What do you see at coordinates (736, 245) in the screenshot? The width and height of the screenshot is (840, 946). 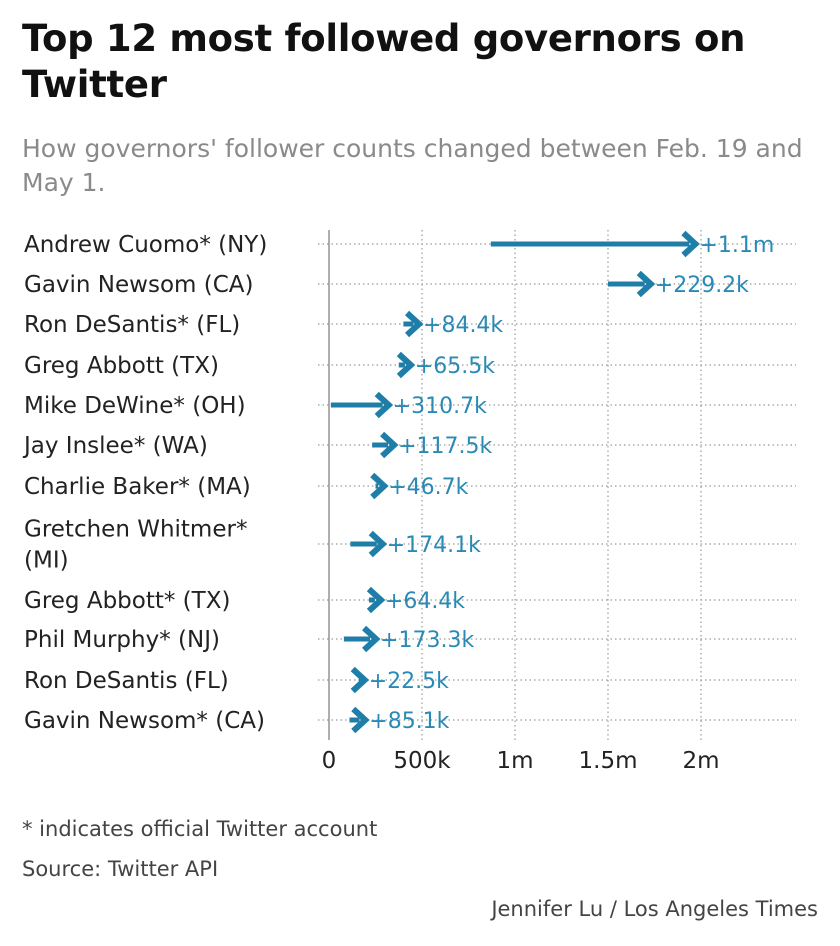 I see `value-label: +1.1m` at bounding box center [736, 245].